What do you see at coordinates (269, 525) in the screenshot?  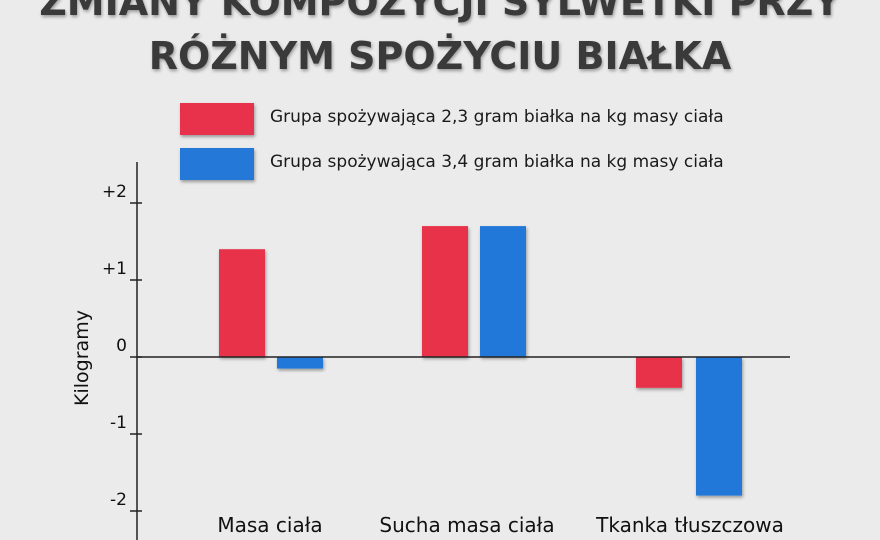 I see `category-label-1: Masa ciała` at bounding box center [269, 525].